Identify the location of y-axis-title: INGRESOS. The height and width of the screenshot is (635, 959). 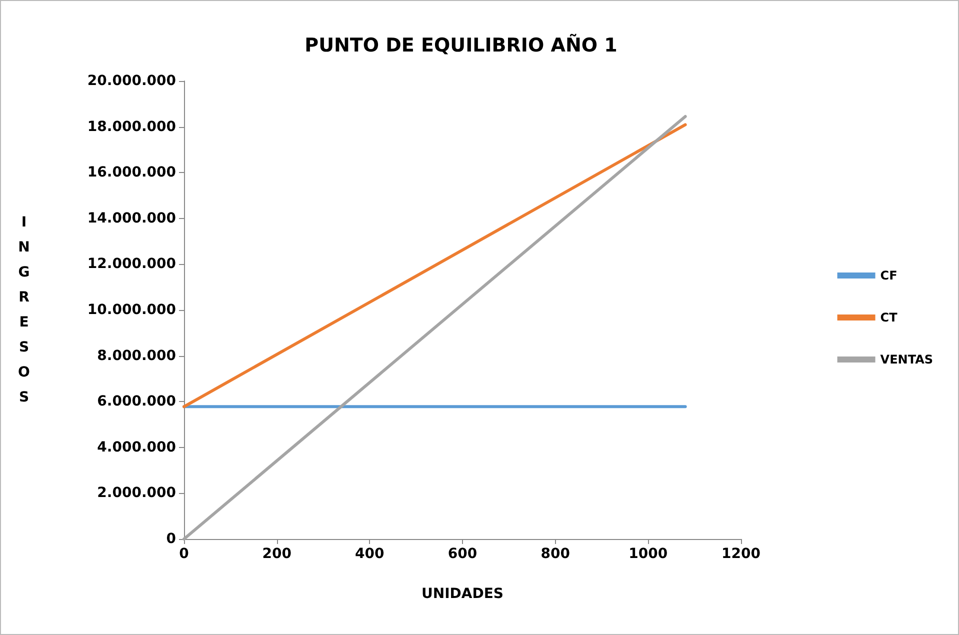
(24, 310).